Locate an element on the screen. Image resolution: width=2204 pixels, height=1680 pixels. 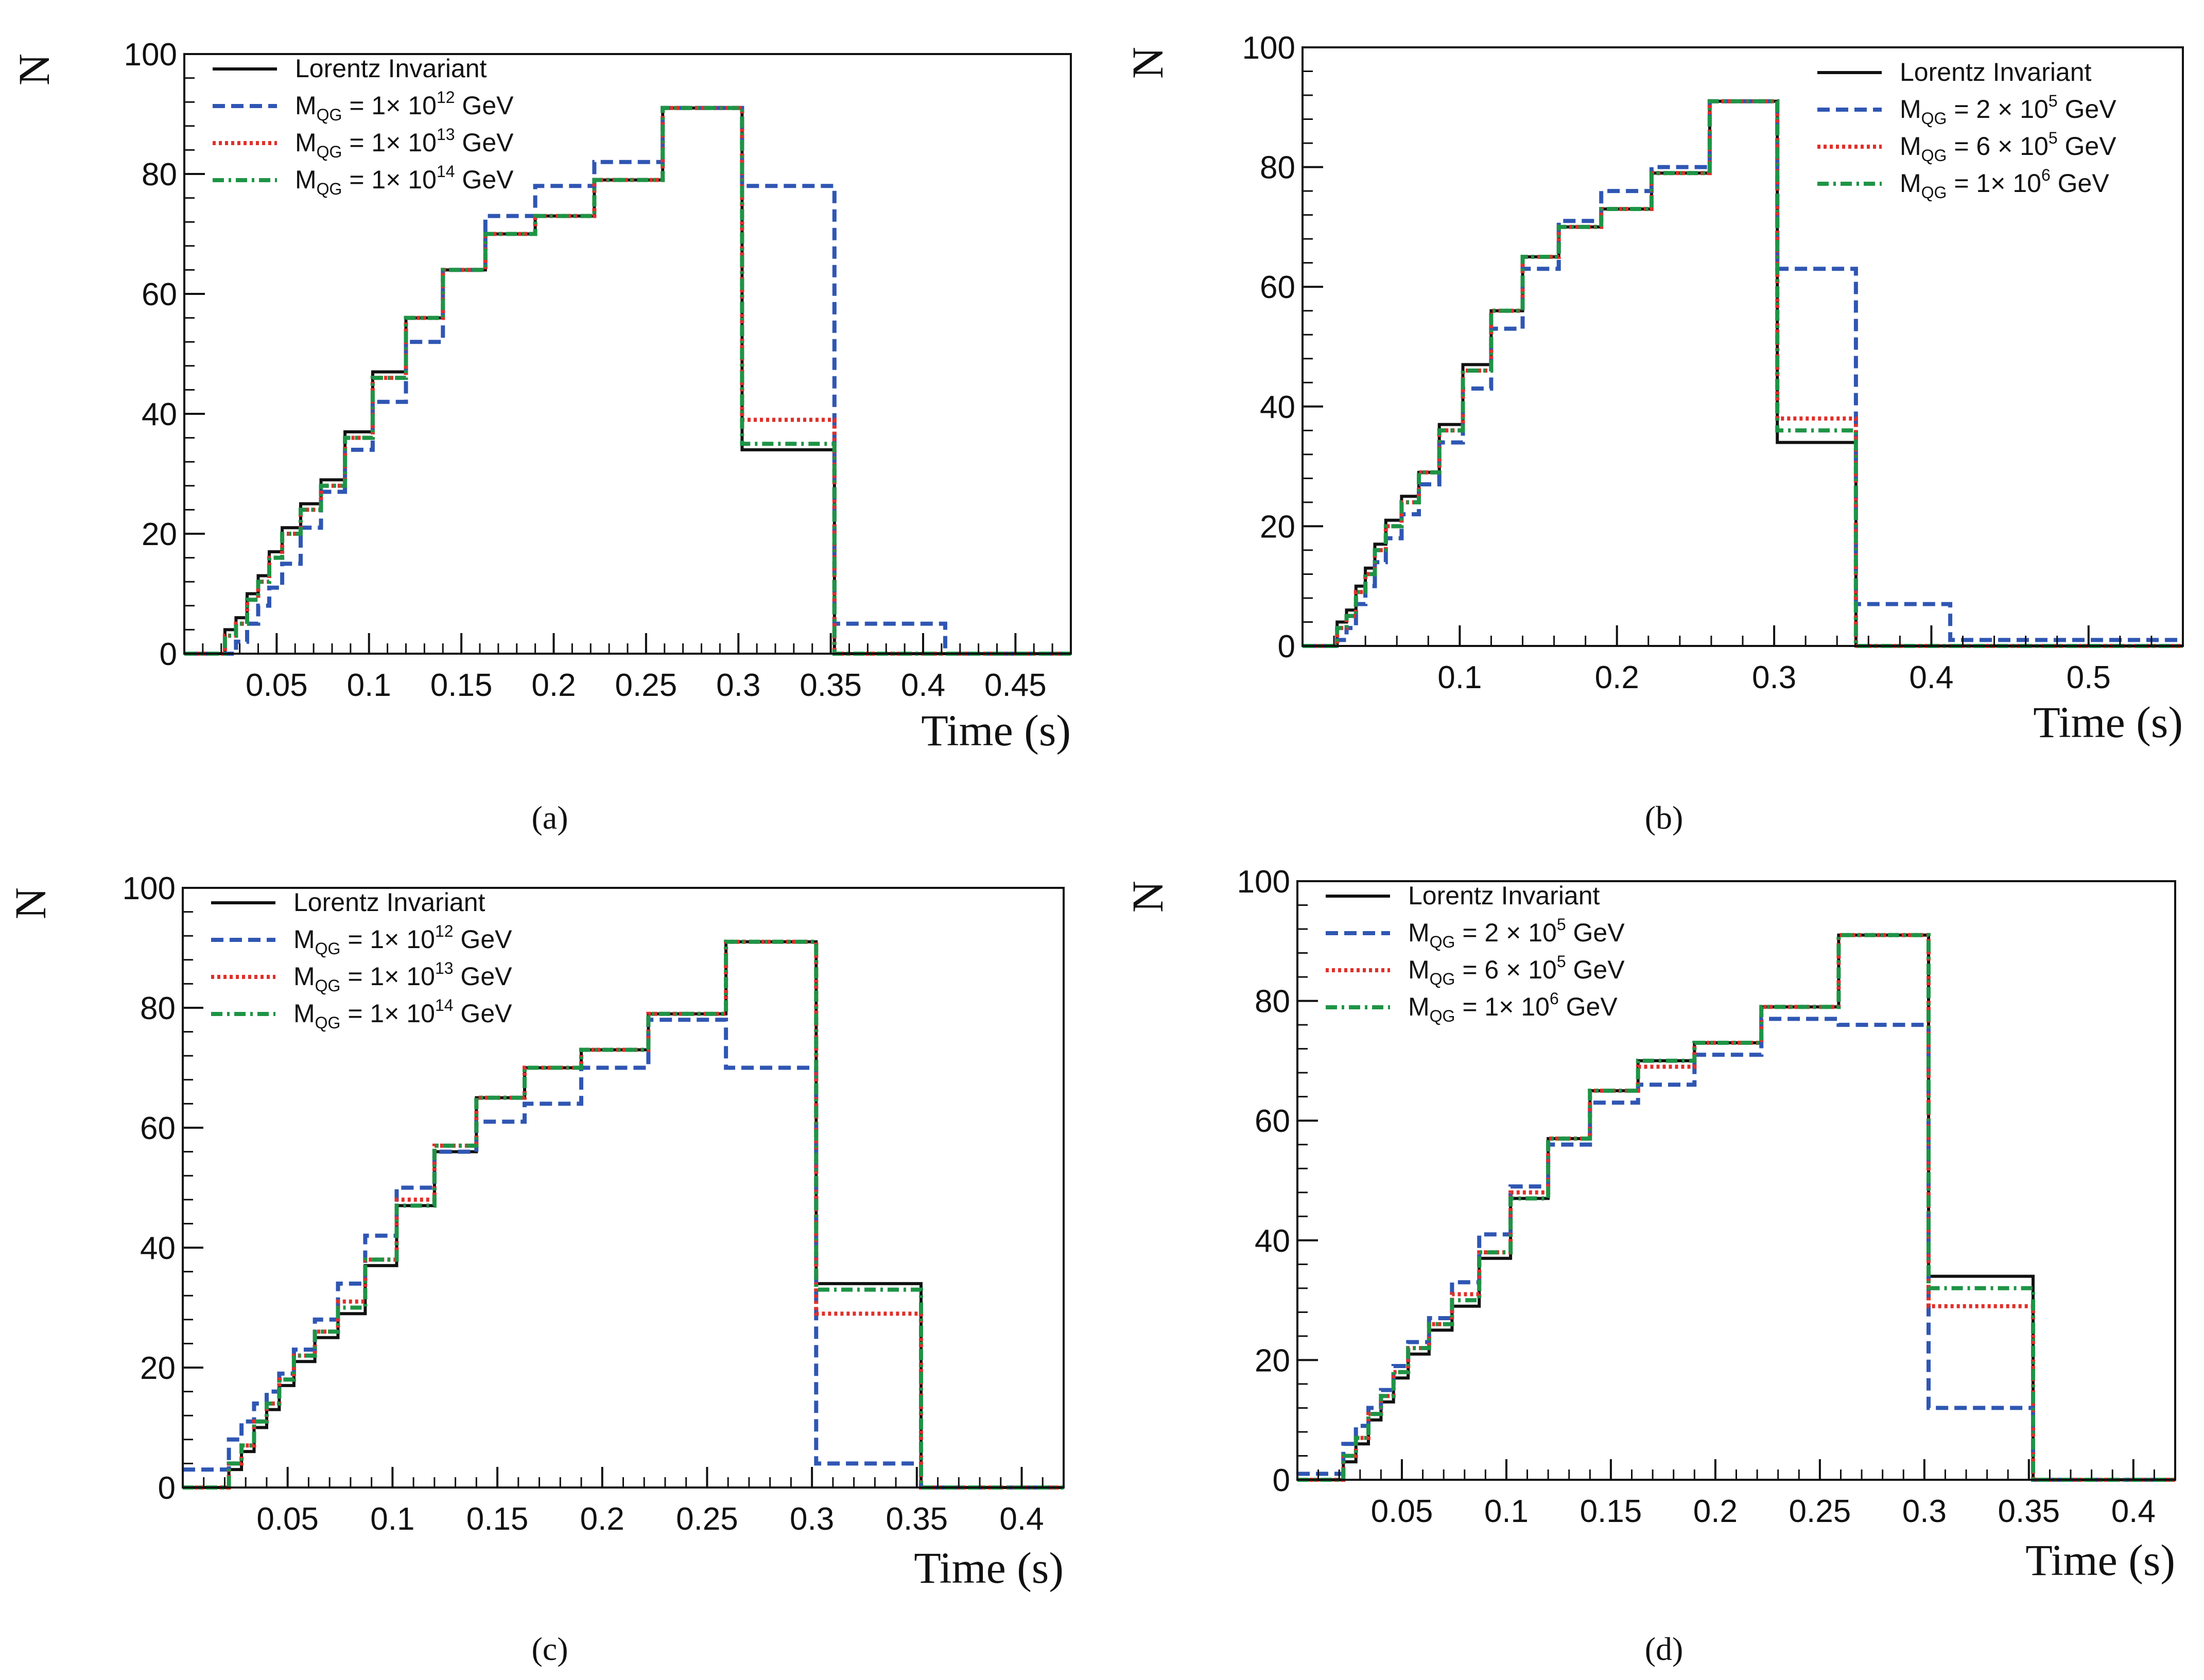
panel-caption: (d) is located at coordinates (1664, 1649).